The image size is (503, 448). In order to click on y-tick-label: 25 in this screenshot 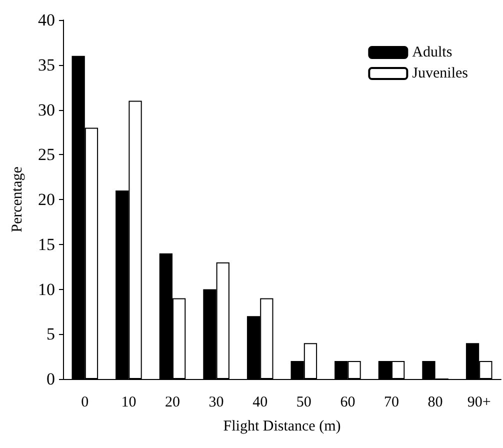, I will do `click(46, 154)`.